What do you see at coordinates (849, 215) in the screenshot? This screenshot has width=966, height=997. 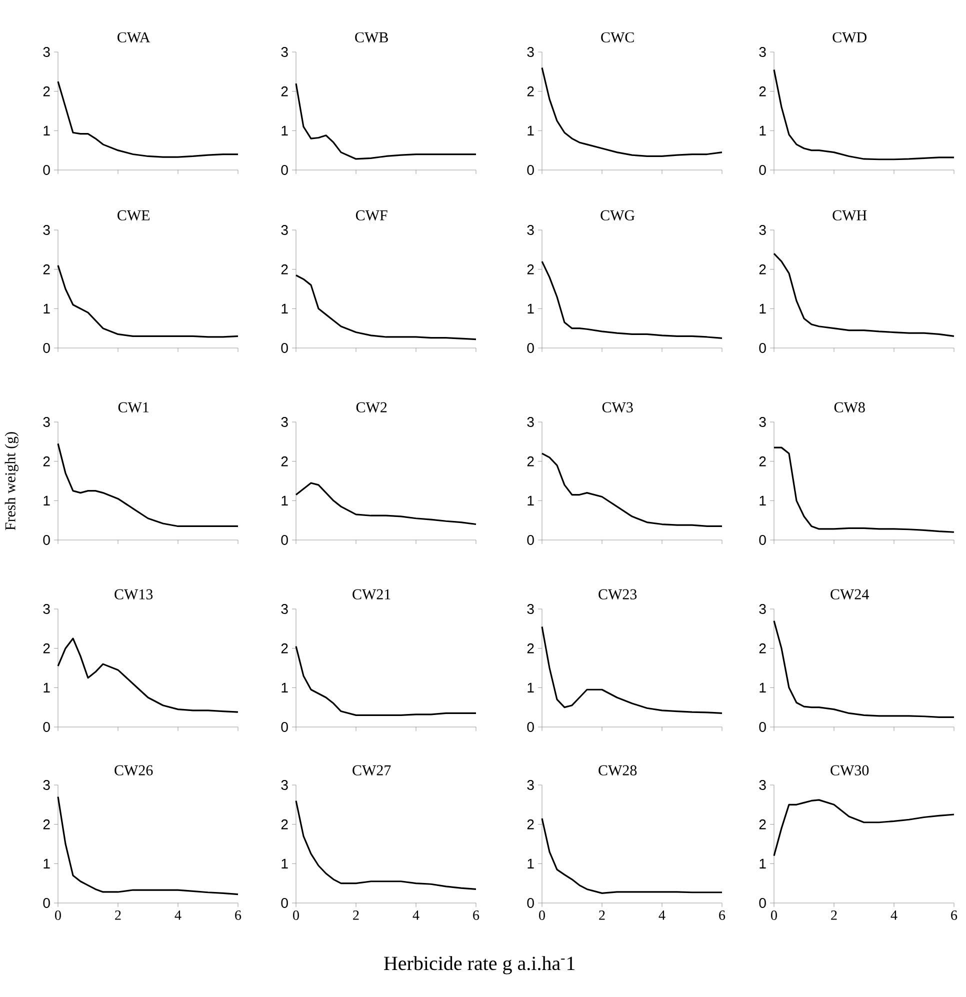 I see `chart-title: CWH` at bounding box center [849, 215].